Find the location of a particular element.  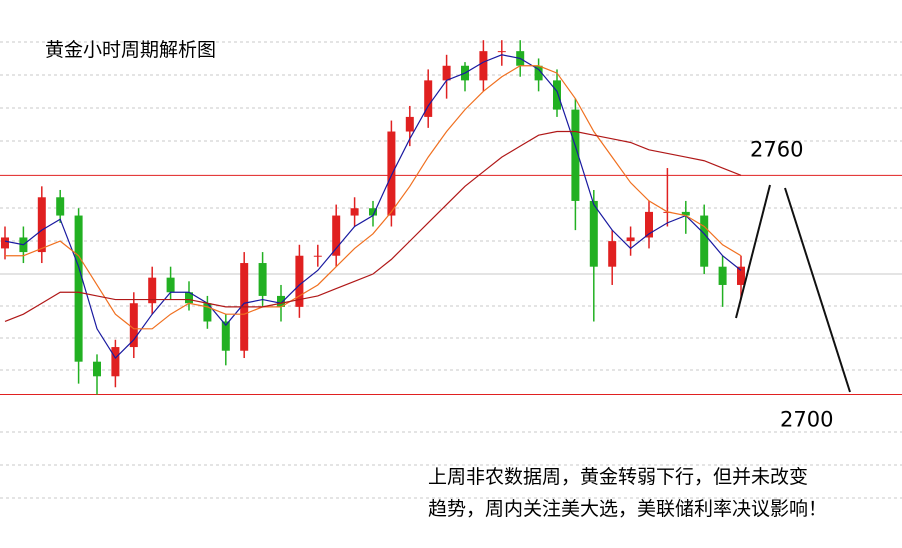

chart-title: 黄金小时周期解析图 is located at coordinates (130, 50).